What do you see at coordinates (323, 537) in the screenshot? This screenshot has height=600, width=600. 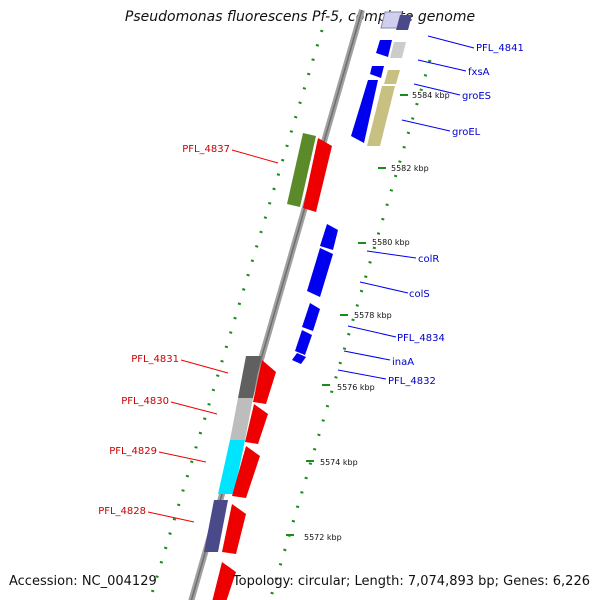 I see `tick-label: 5572 kbp` at bounding box center [323, 537].